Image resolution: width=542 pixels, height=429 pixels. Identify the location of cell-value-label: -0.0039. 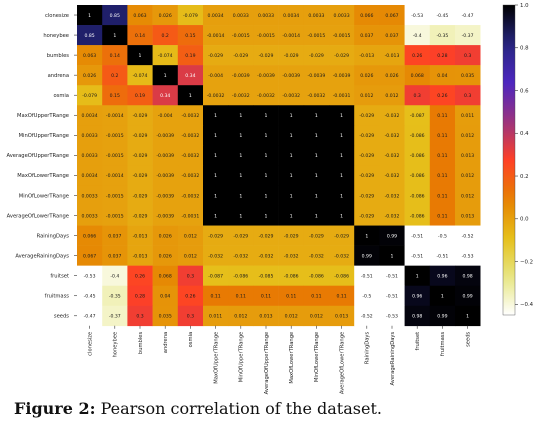
(165, 176).